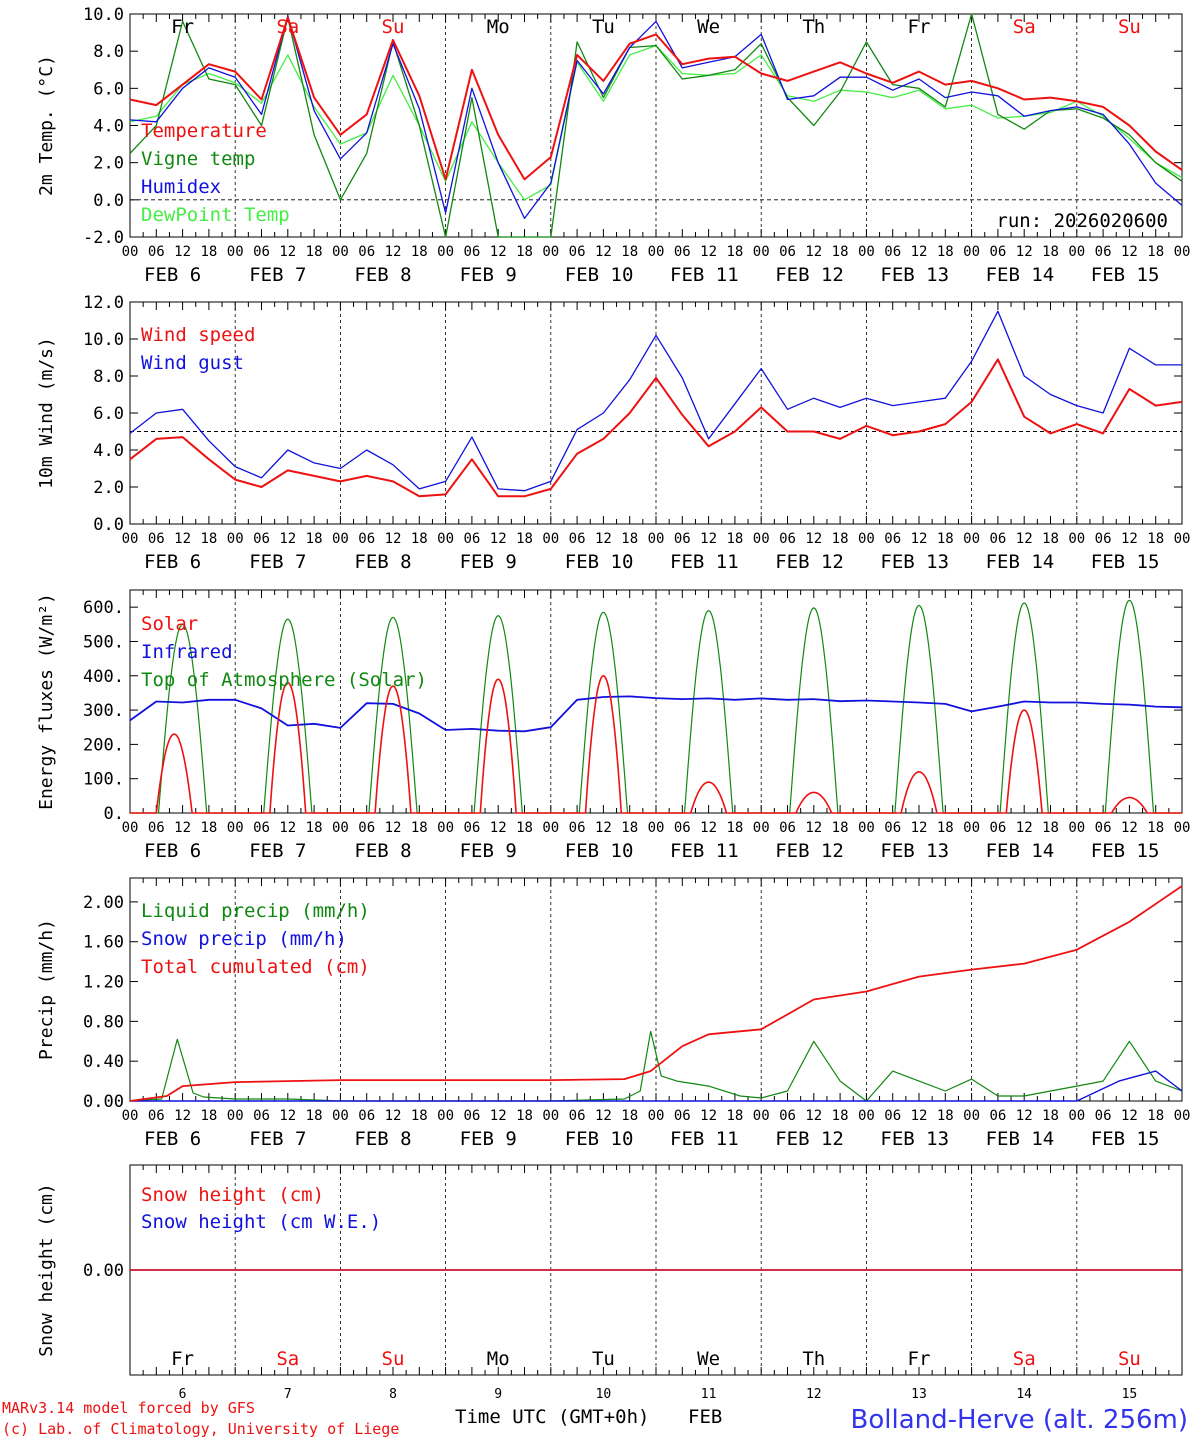 This screenshot has height=1440, width=1194. I want to click on legend-label: Wind gust, so click(192, 363).